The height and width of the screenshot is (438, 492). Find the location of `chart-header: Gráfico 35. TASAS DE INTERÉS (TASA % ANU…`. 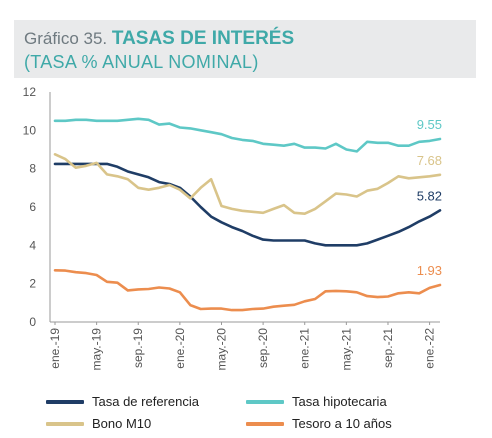

chart-header: Gráfico 35. TASAS DE INTERÉS (TASA % ANU… is located at coordinates (245, 49).